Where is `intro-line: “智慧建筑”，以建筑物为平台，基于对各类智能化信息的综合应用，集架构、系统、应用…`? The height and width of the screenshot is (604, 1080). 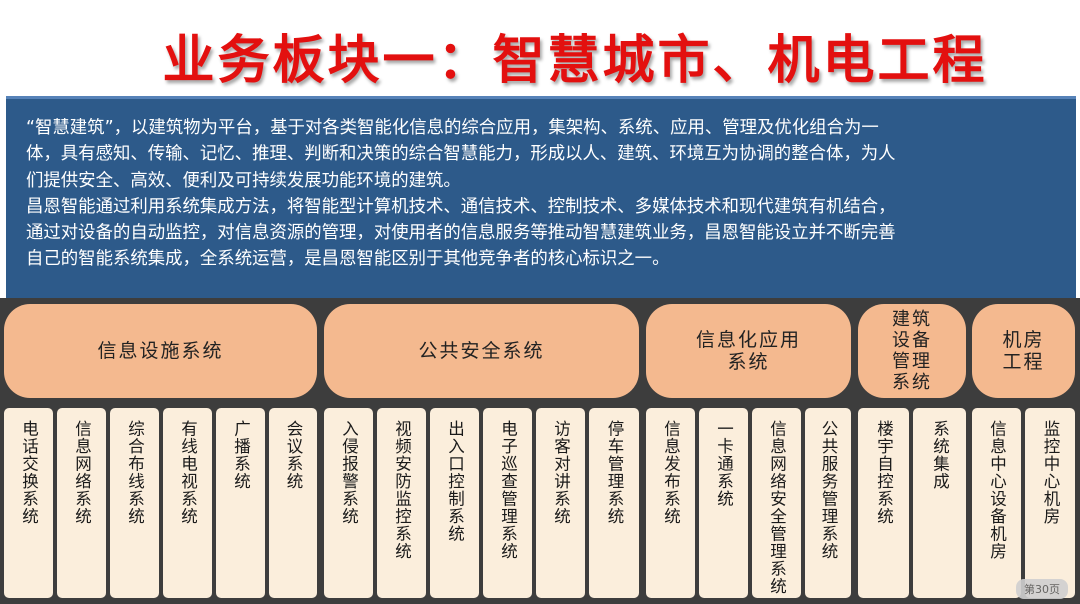
intro-line: “智慧建筑”，以建筑物为平台，基于对各类智能化信息的综合应用，集架构、系统、应用… is located at coordinates (452, 128).